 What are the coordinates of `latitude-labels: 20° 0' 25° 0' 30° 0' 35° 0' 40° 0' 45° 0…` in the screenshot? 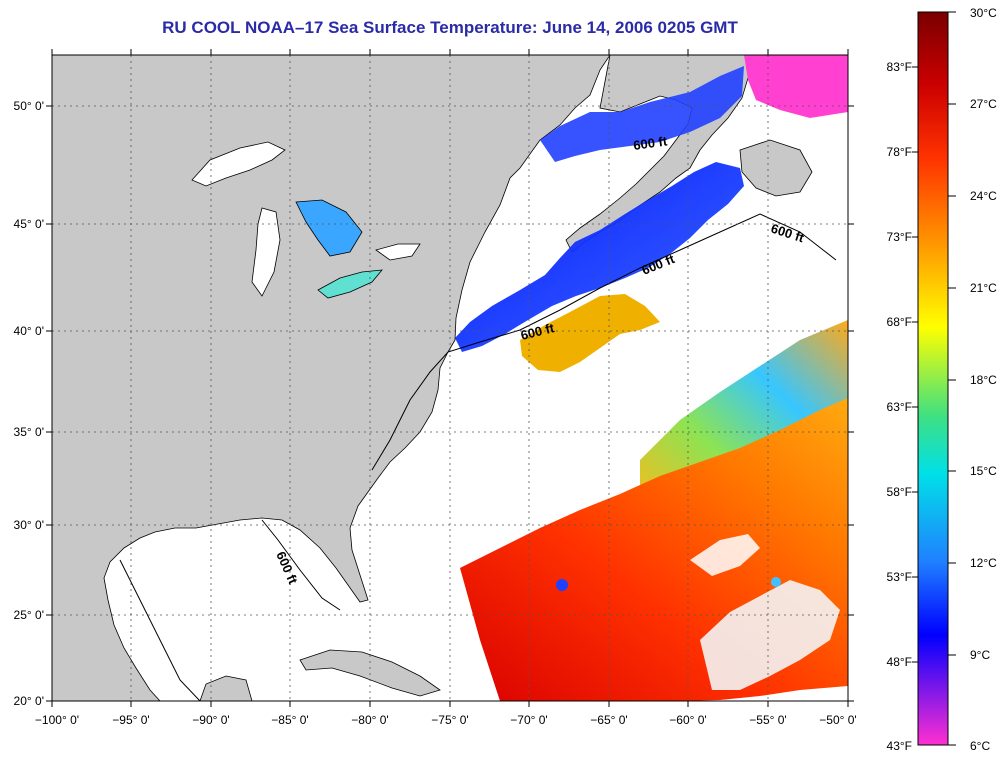 It's located at (29, 403).